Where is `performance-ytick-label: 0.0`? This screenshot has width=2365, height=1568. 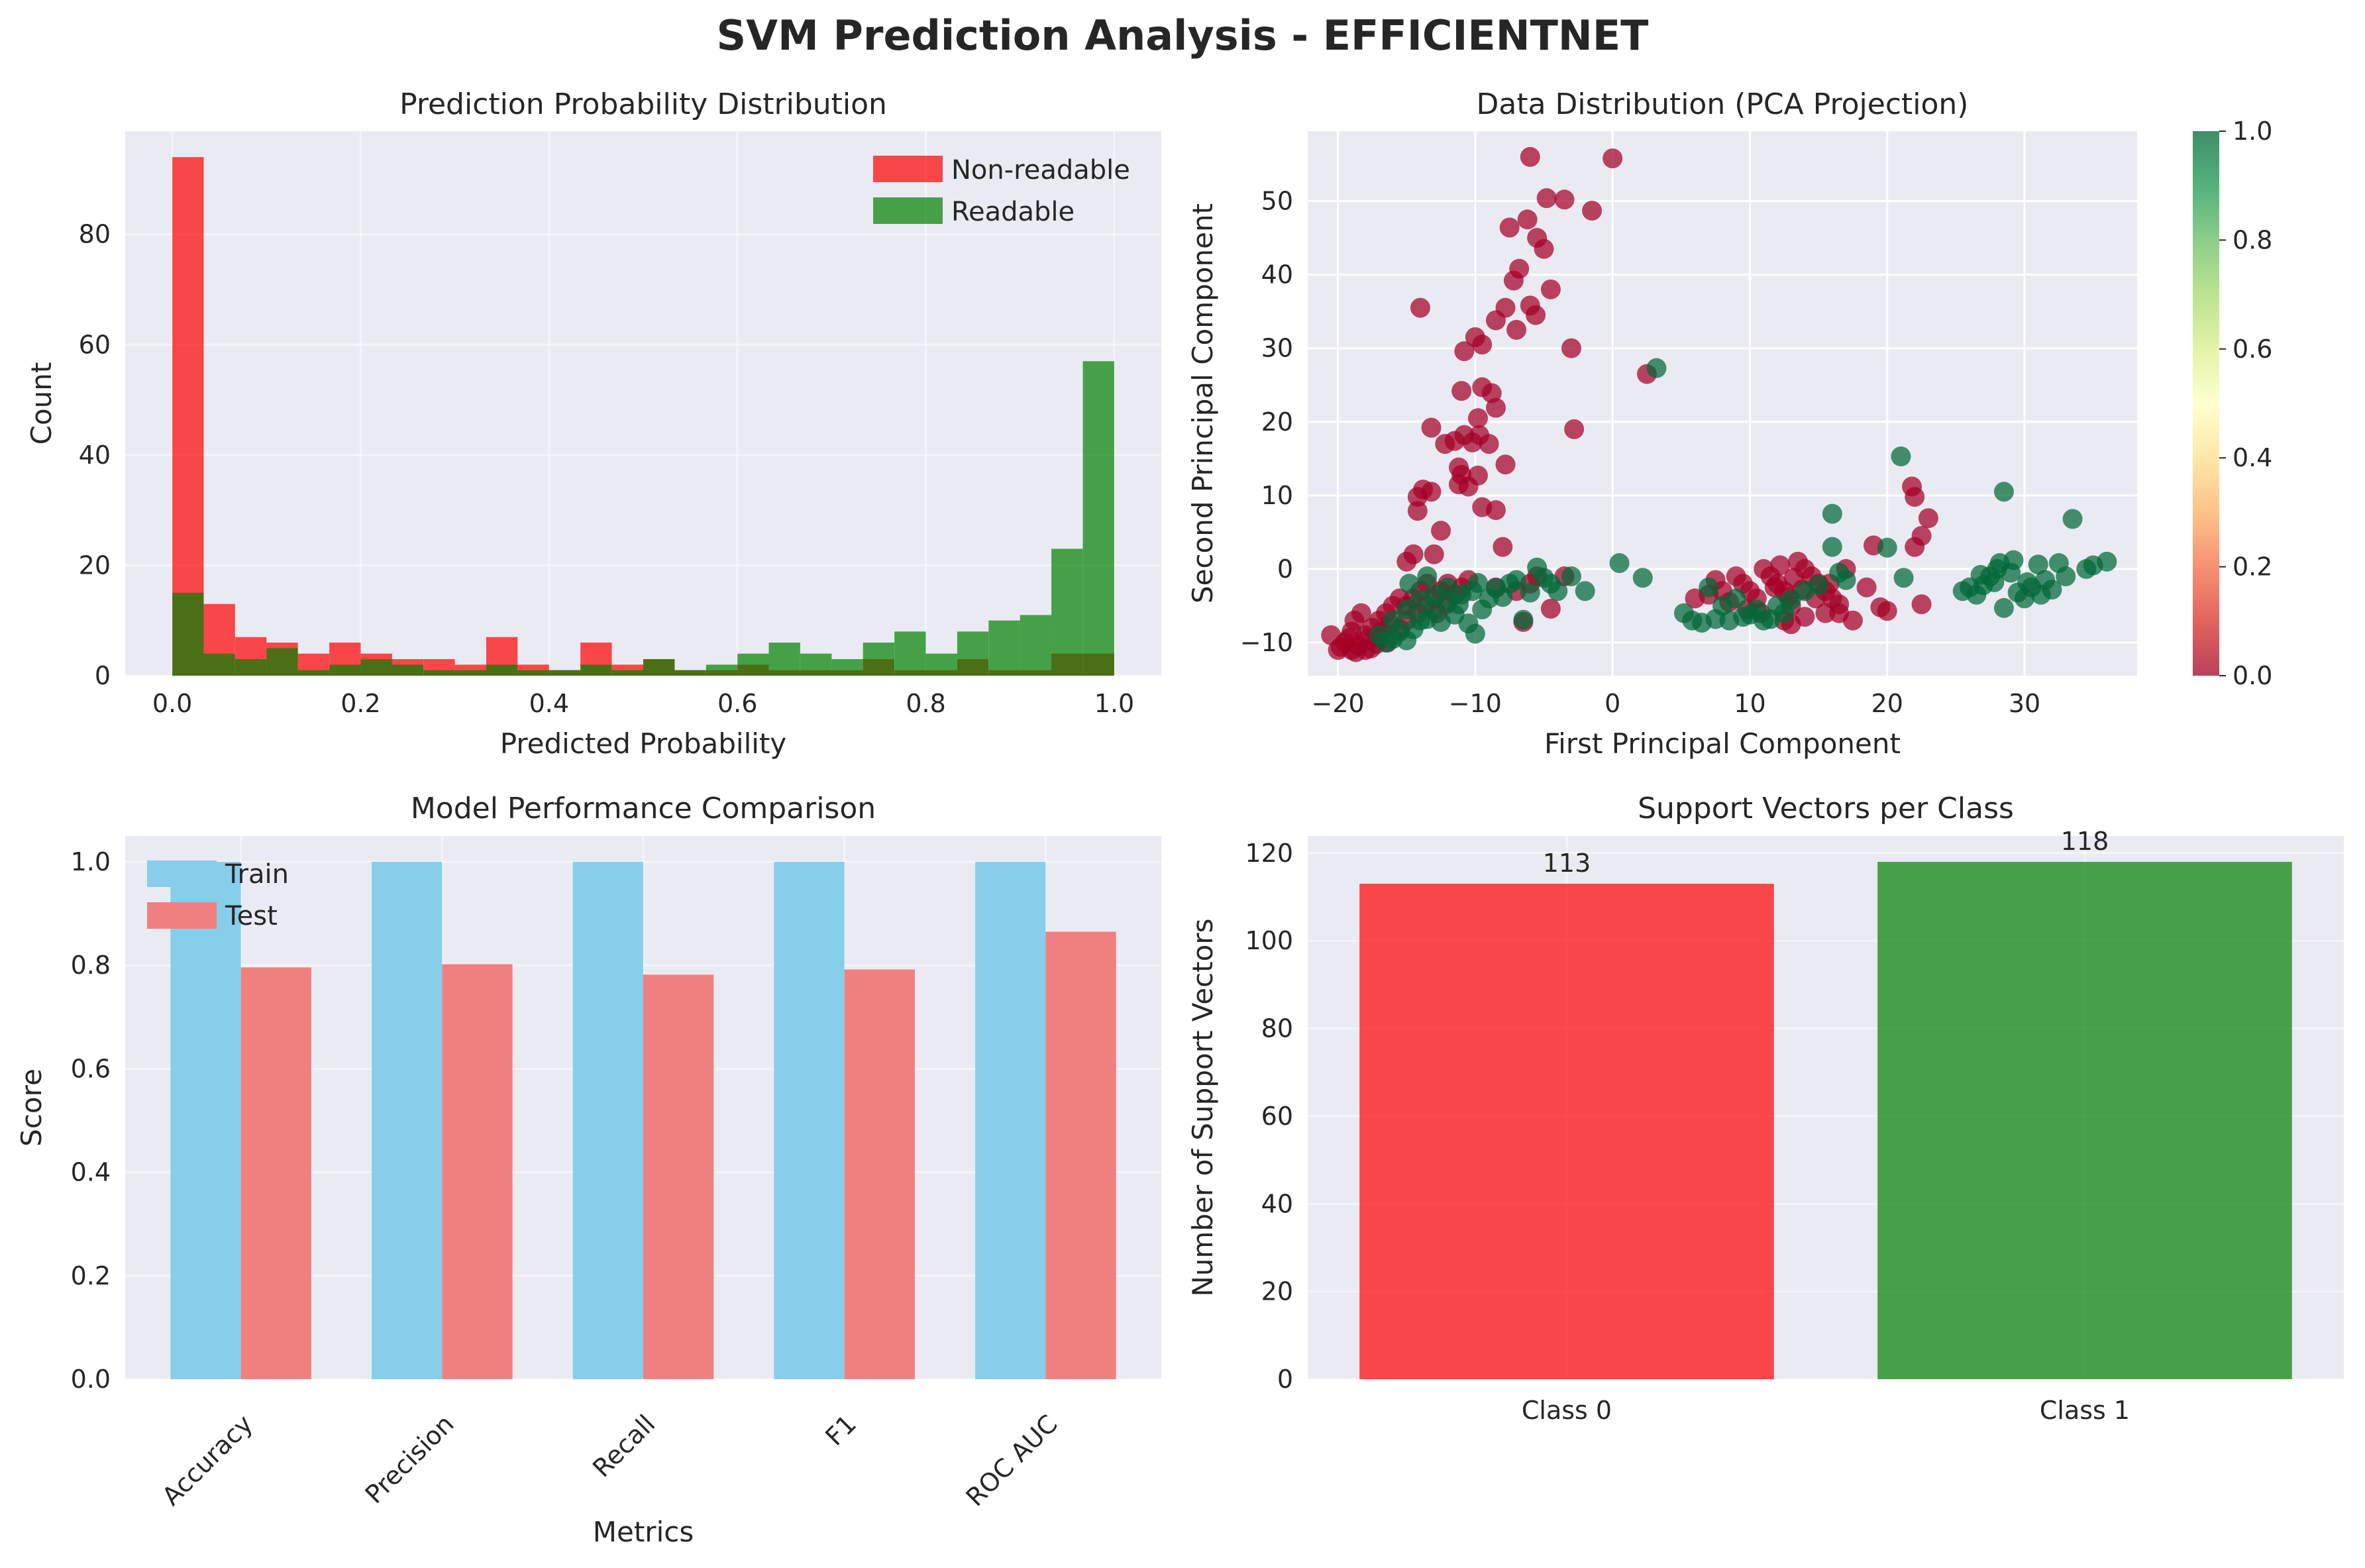
performance-ytick-label: 0.0 is located at coordinates (91, 1379).